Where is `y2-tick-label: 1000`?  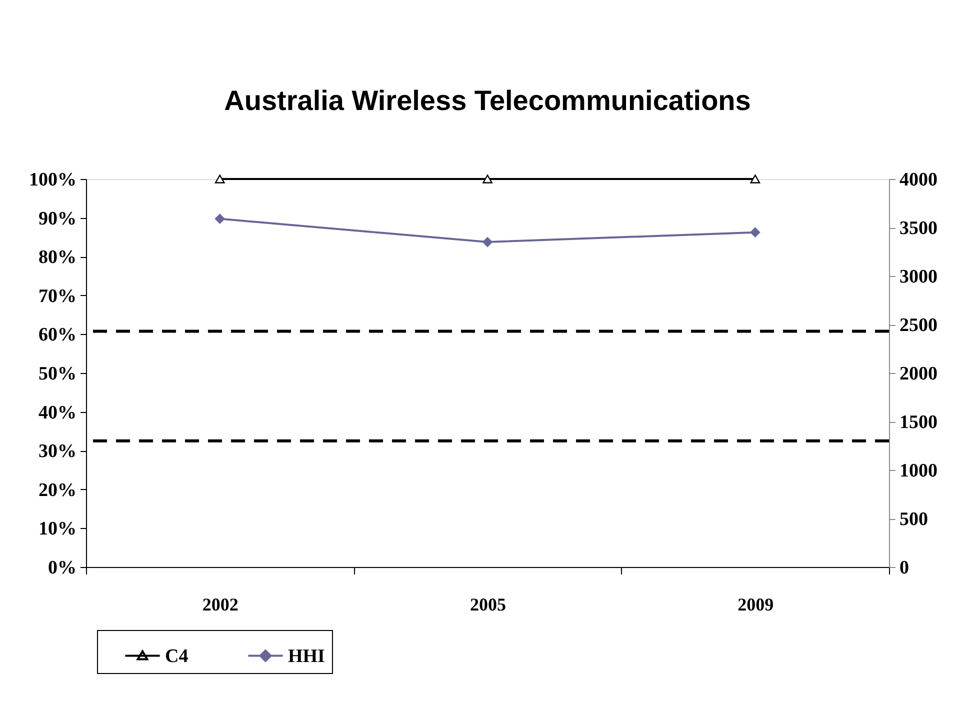
y2-tick-label: 1000 is located at coordinates (919, 471).